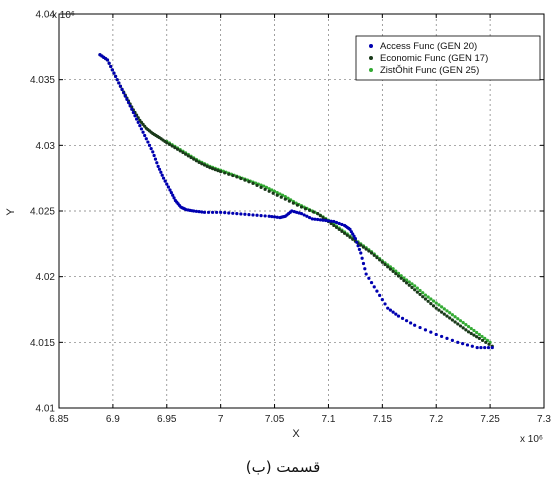  What do you see at coordinates (300, 419) in the screenshot?
I see `x-tick-labels: 6.85 6.9 6.95 7 7.05 7.1 7.15 7.2 7.25 7.3` at bounding box center [300, 419].